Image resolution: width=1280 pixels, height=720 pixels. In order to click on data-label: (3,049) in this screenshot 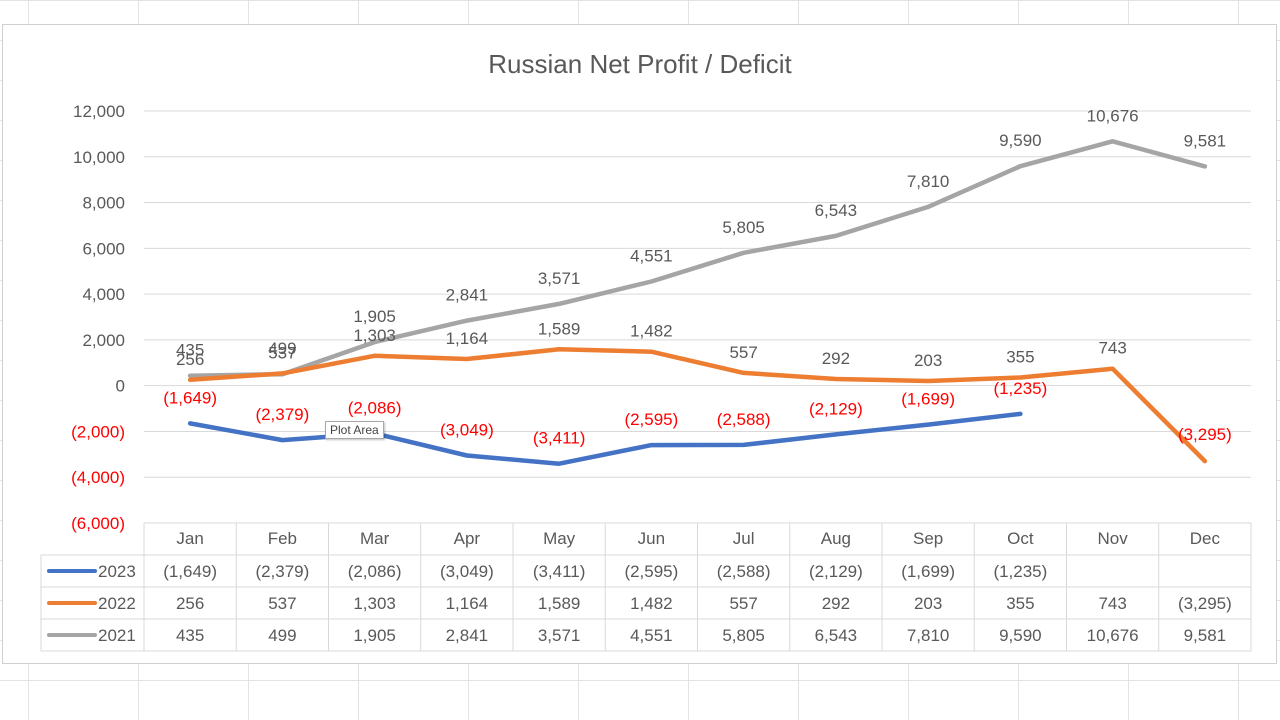, I will do `click(467, 429)`.